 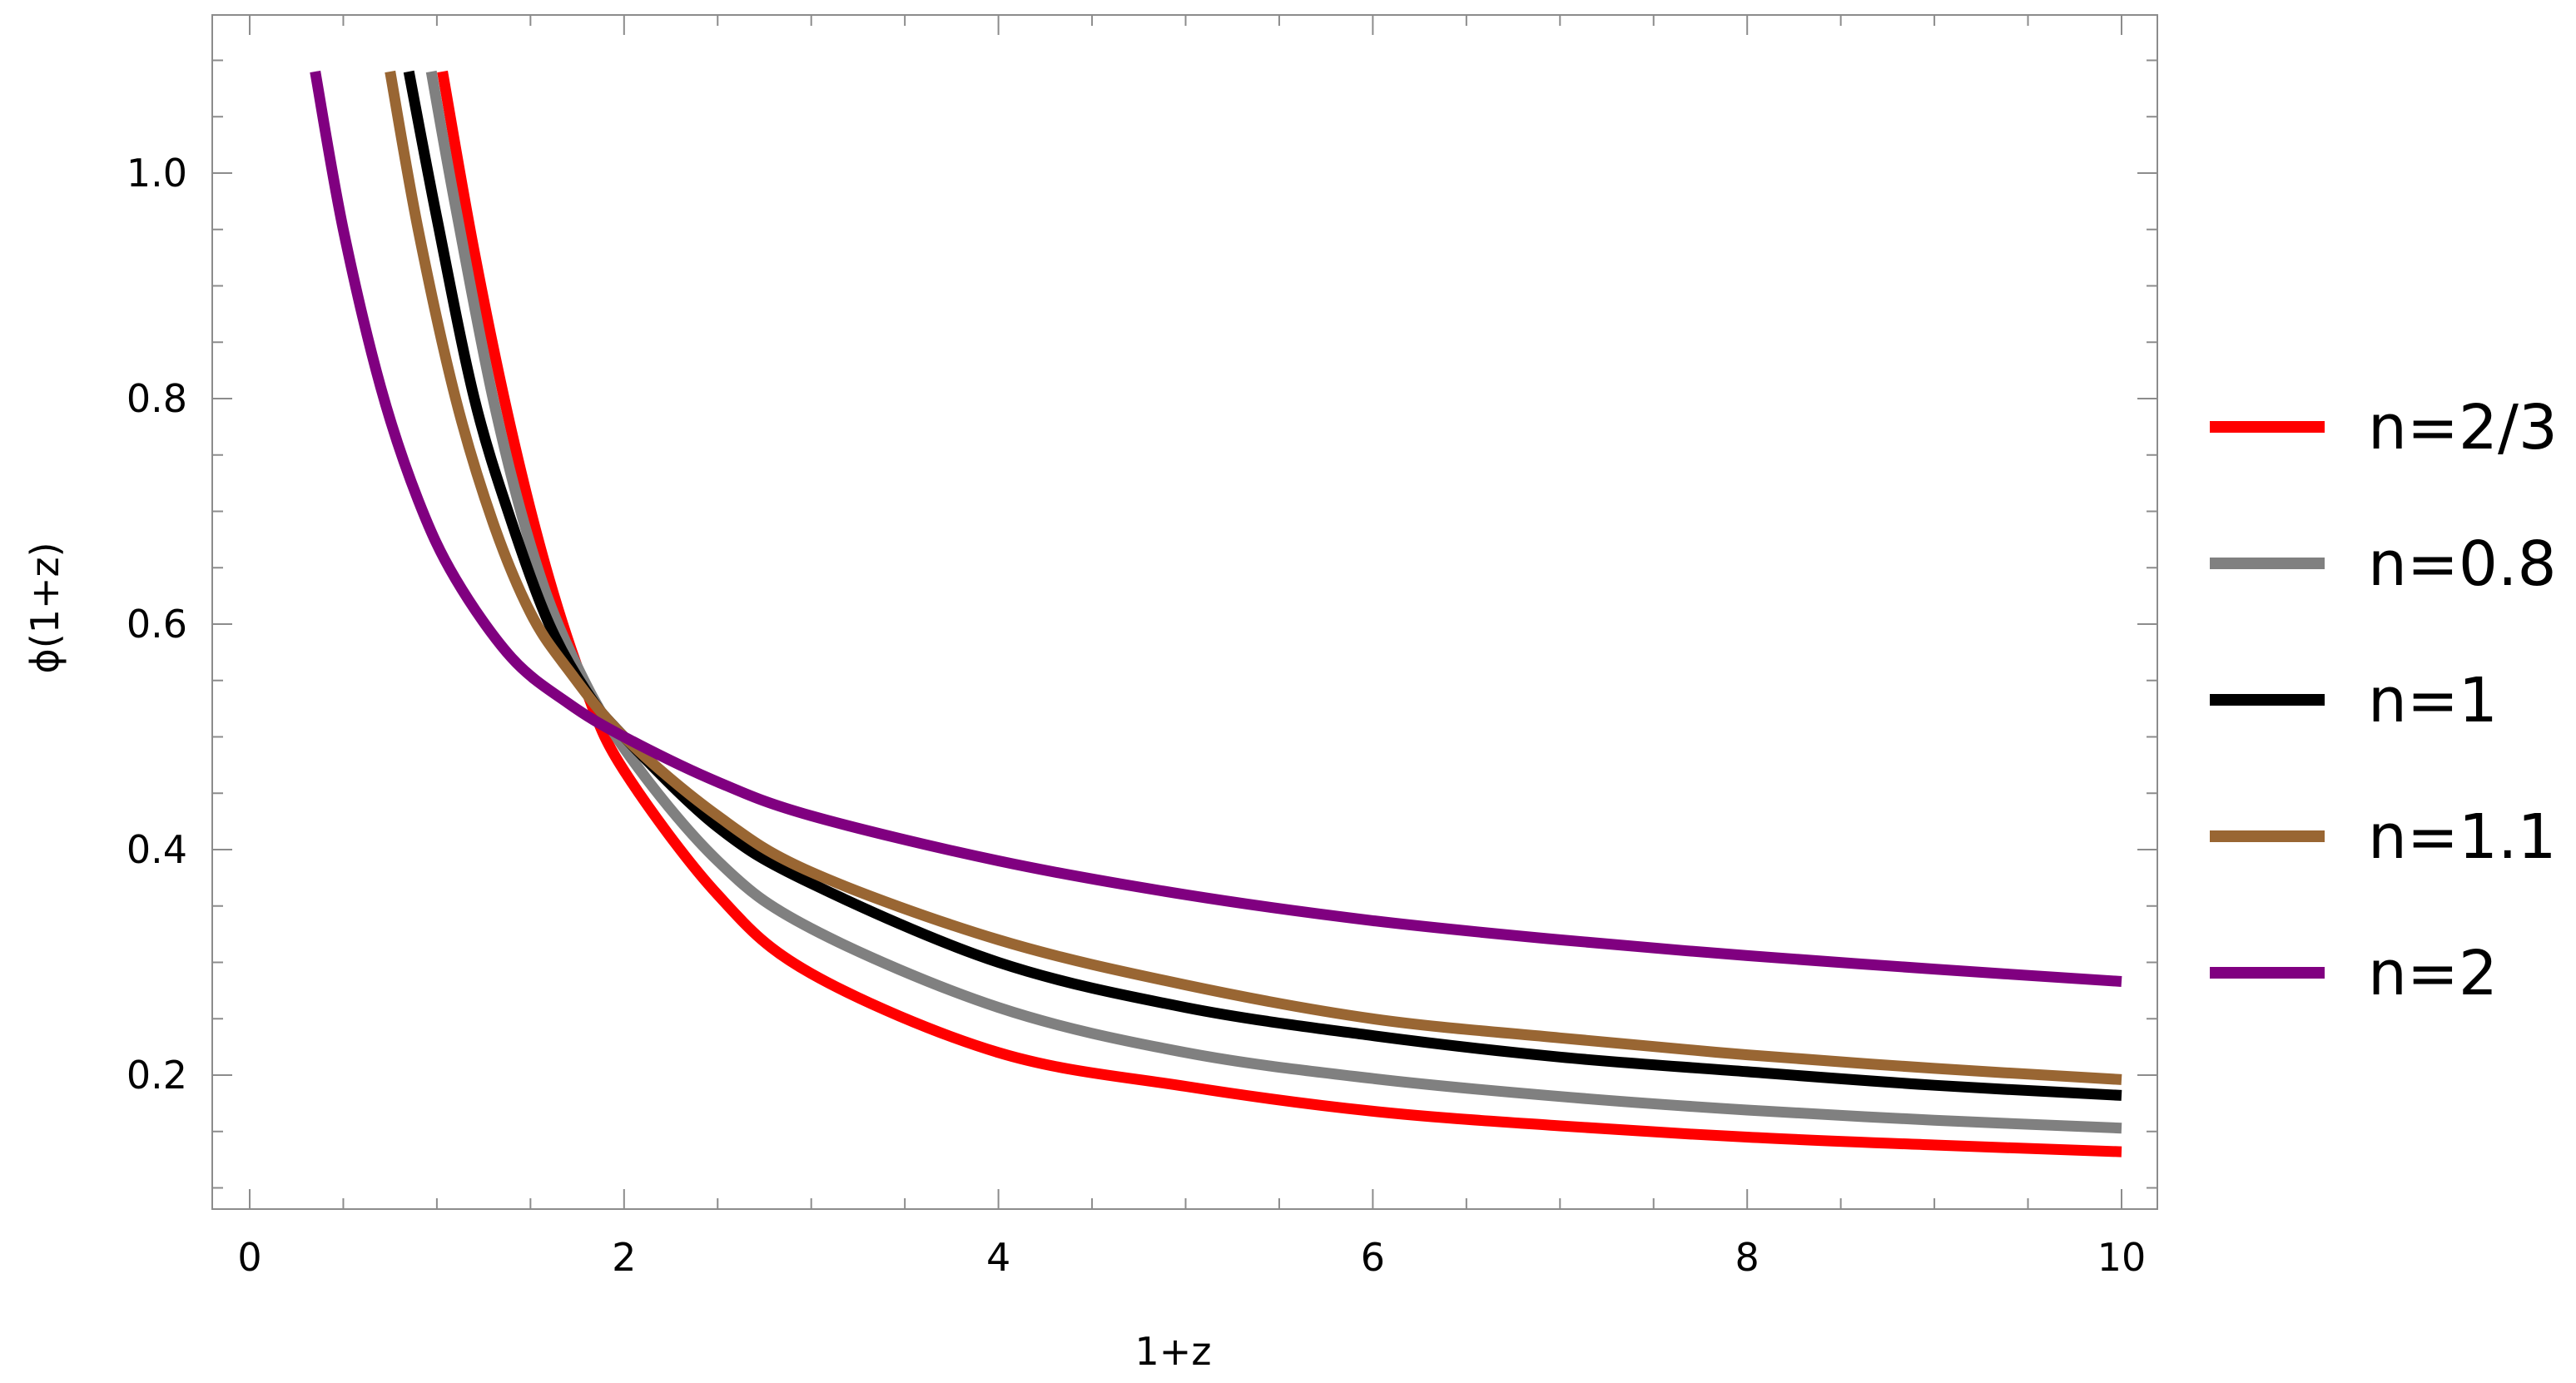 I want to click on y-tick-labels: 0.2 0.4 0.6 0.8 1.0, so click(x=157, y=624).